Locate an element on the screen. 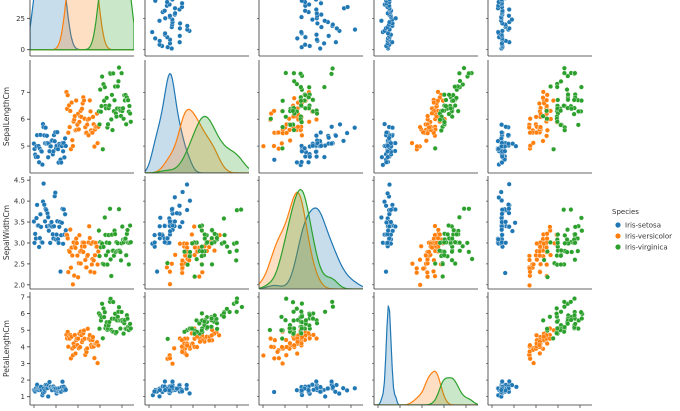  kde-line-iris-virginica is located at coordinates (197, 144).